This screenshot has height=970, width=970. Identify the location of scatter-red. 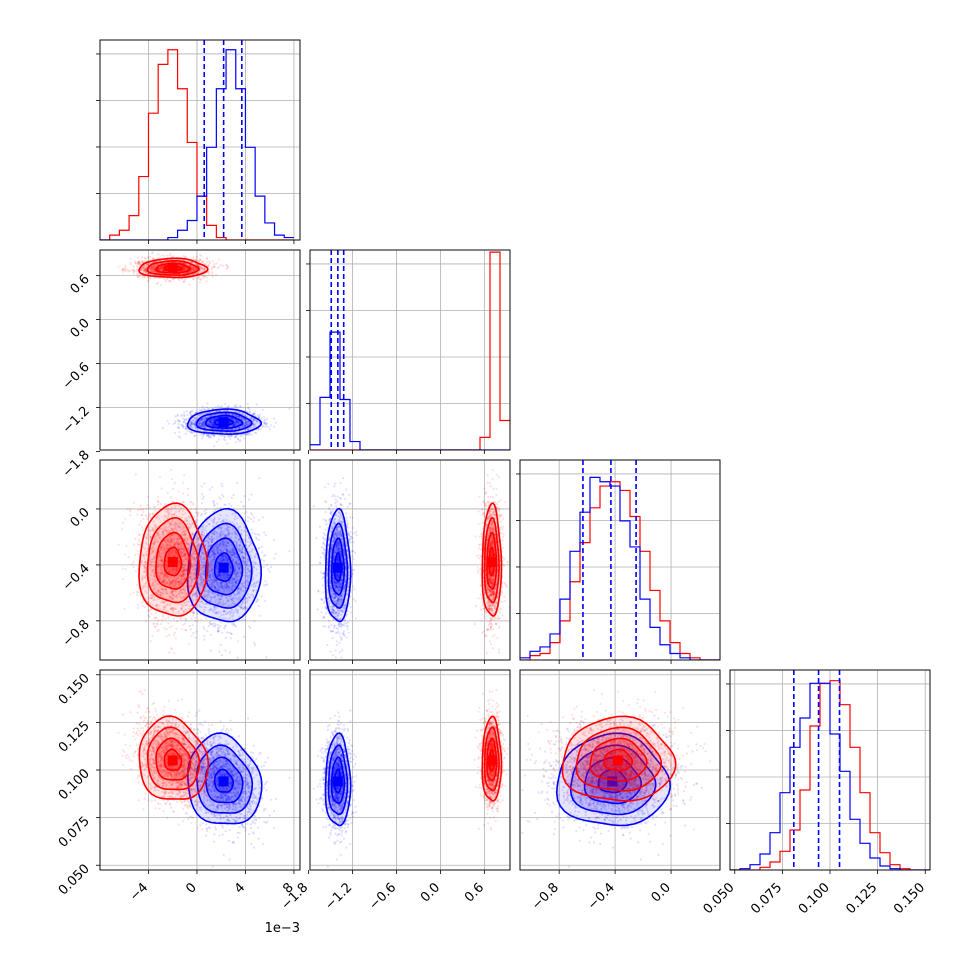
(173, 268).